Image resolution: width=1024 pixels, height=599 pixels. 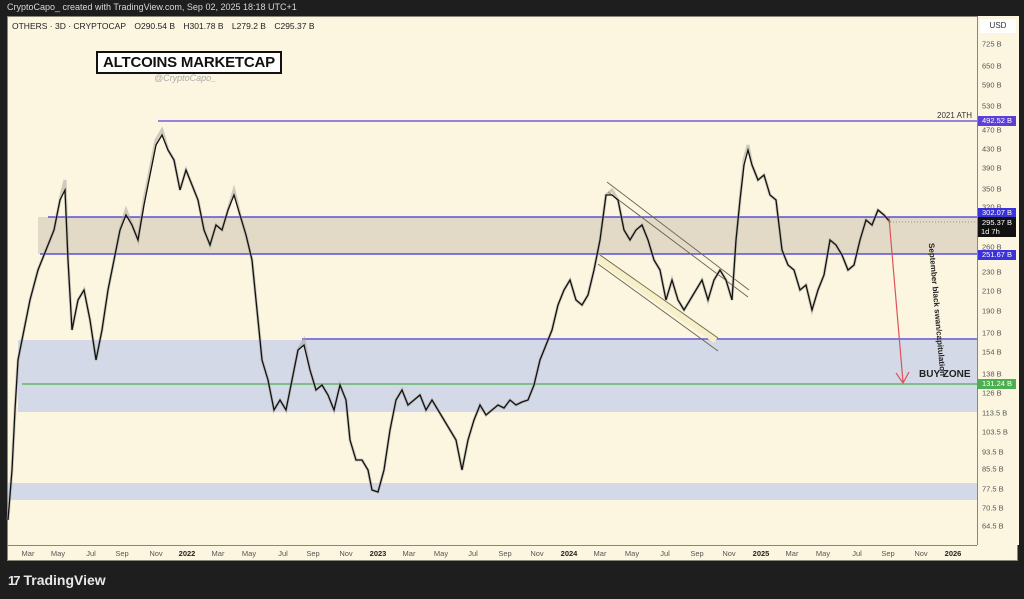 I want to click on low-zone-area, so click(x=492, y=491).